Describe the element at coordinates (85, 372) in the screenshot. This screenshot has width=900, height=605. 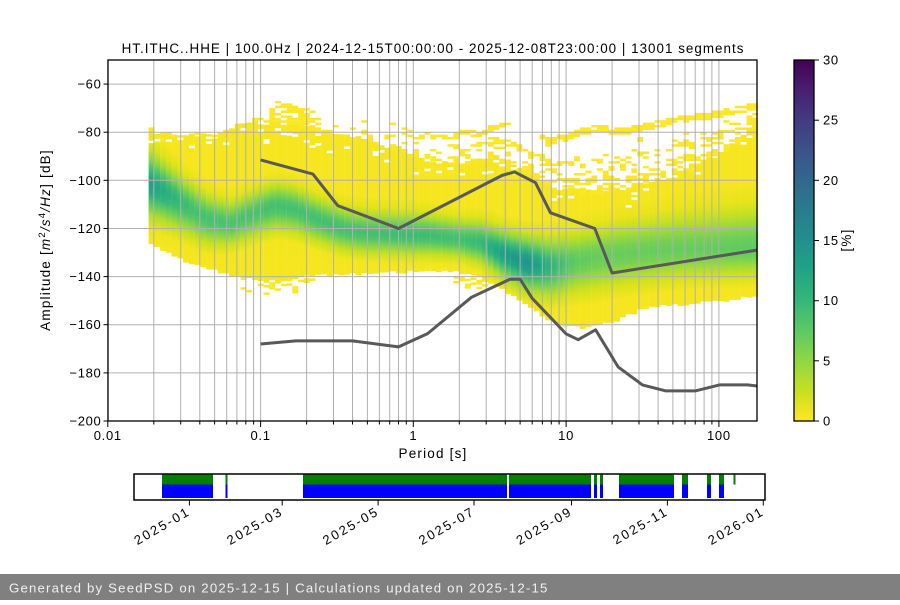
I see `svg-text: −180` at that location.